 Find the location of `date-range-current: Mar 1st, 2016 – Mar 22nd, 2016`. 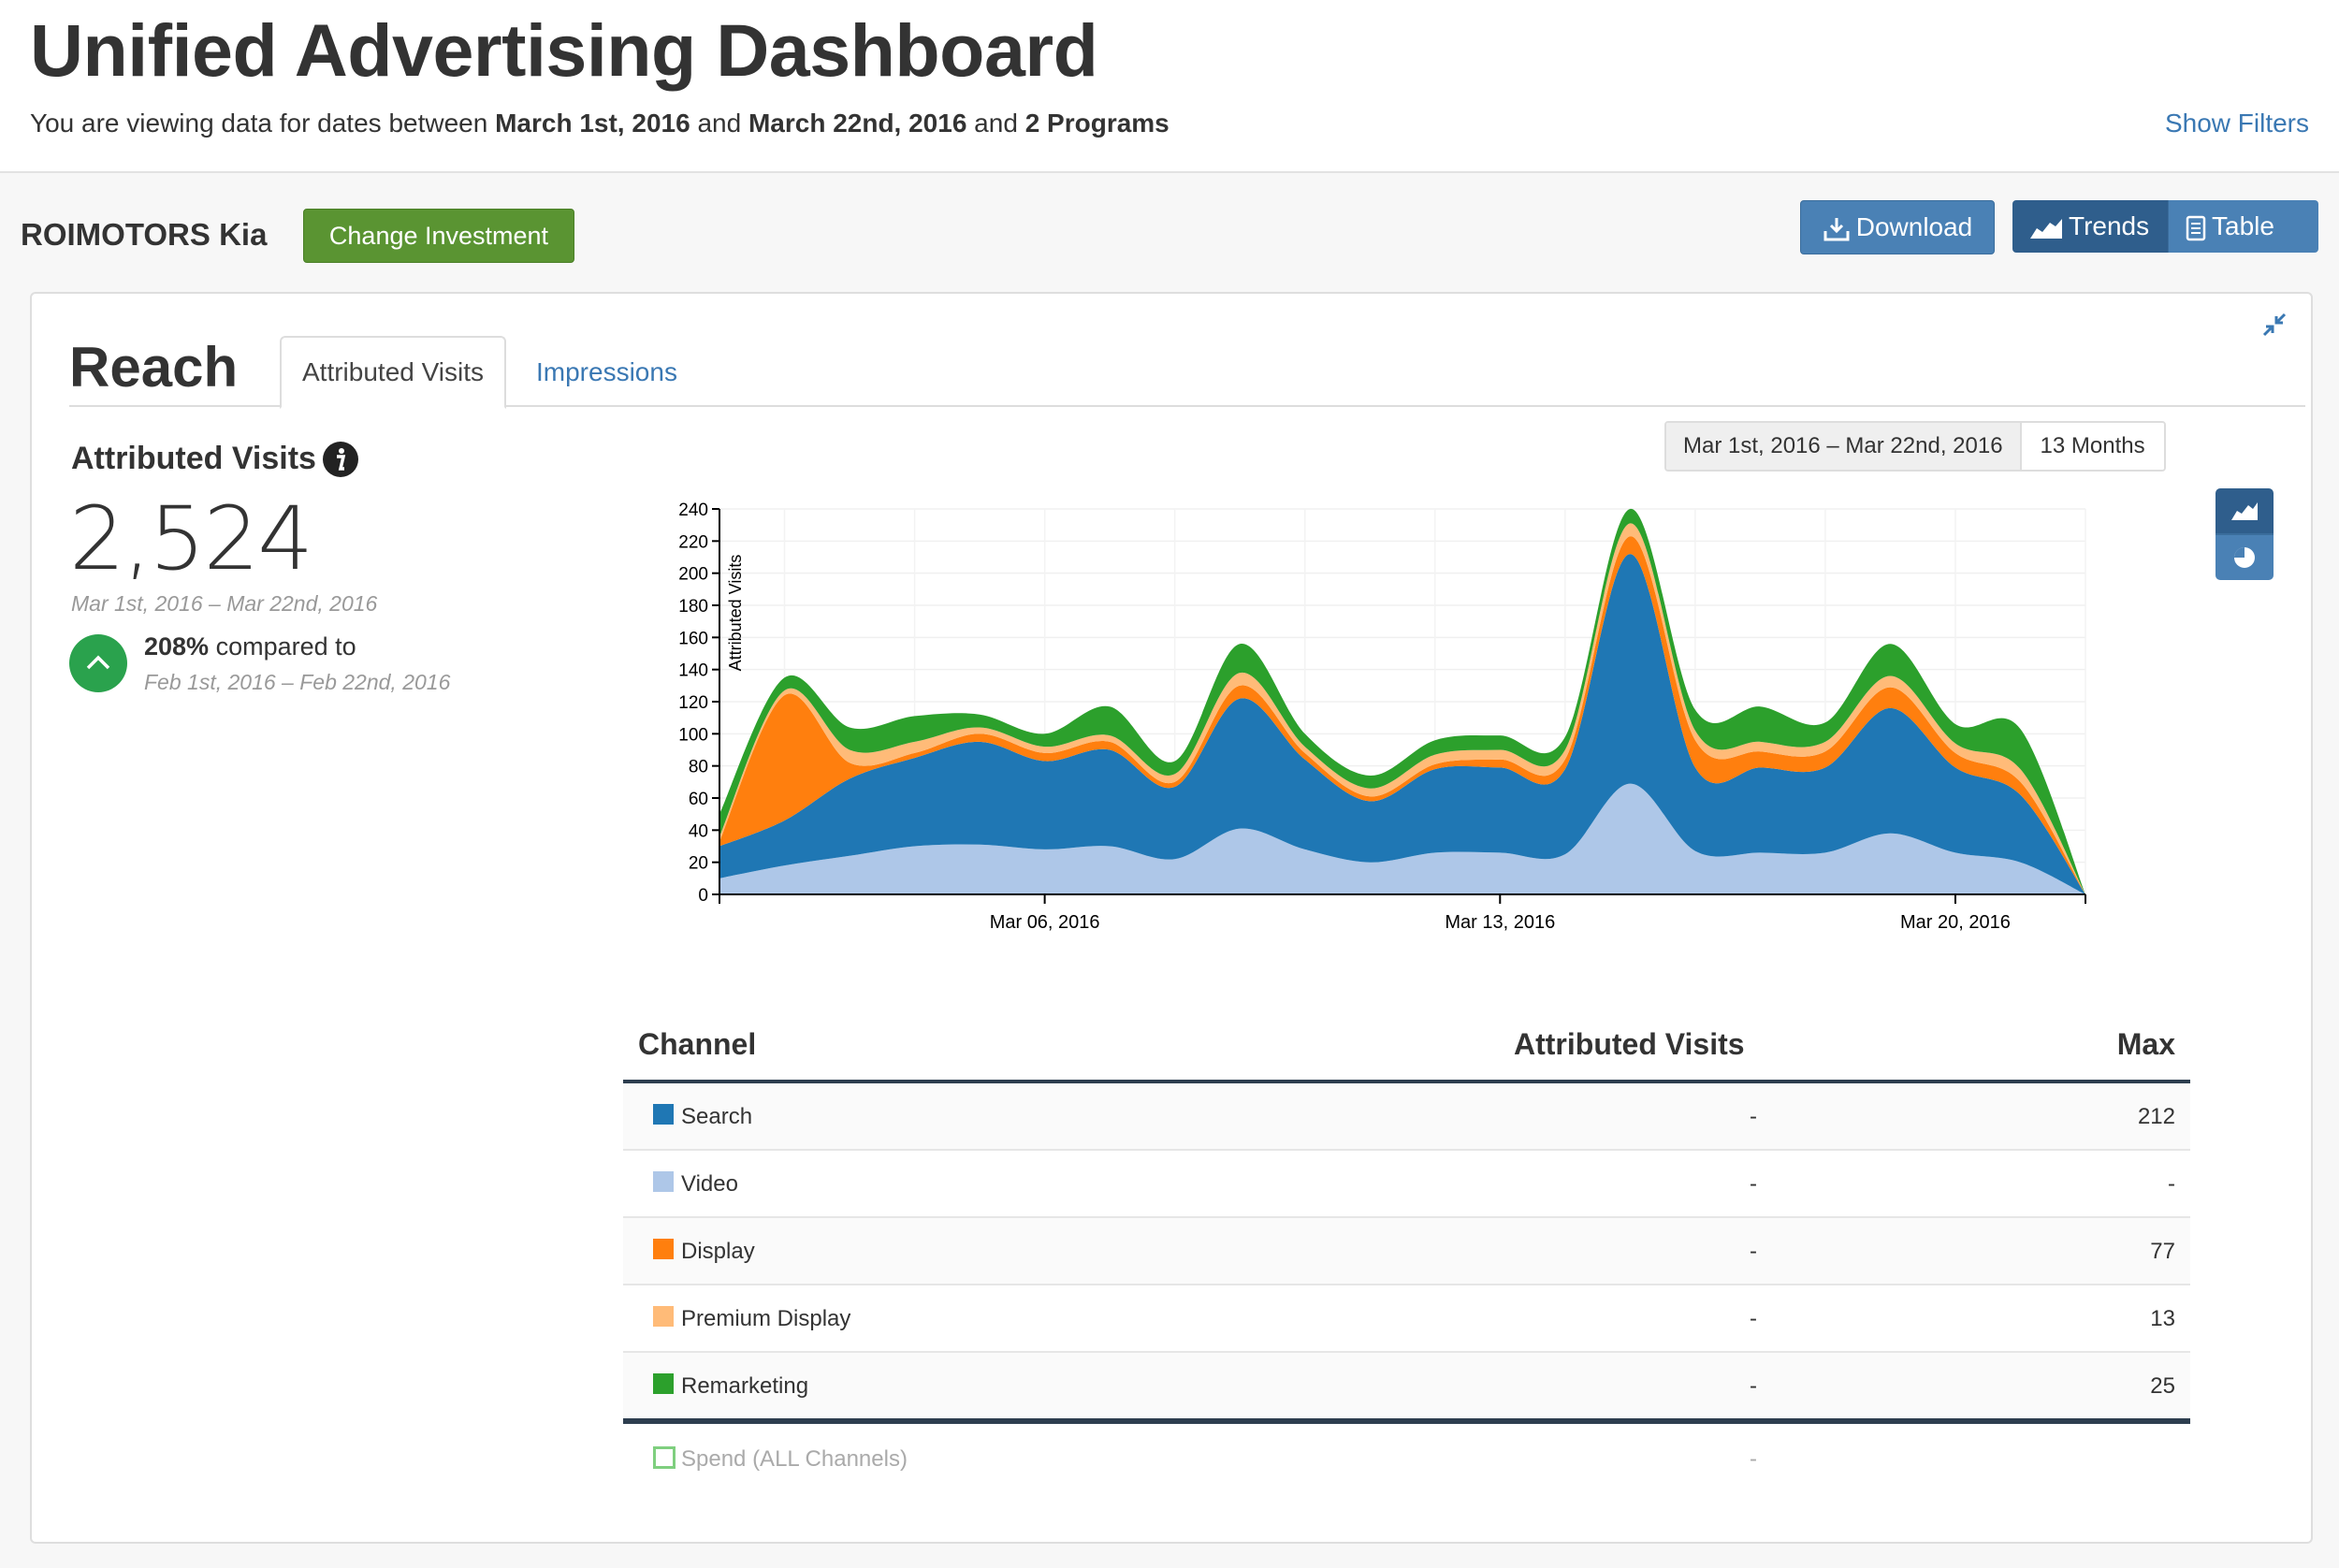

date-range-current: Mar 1st, 2016 – Mar 22nd, 2016 is located at coordinates (1844, 447).